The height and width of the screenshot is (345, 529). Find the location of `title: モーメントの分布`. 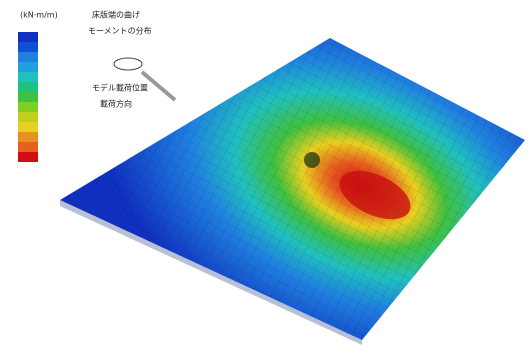

title: モーメントの分布 is located at coordinates (120, 31).